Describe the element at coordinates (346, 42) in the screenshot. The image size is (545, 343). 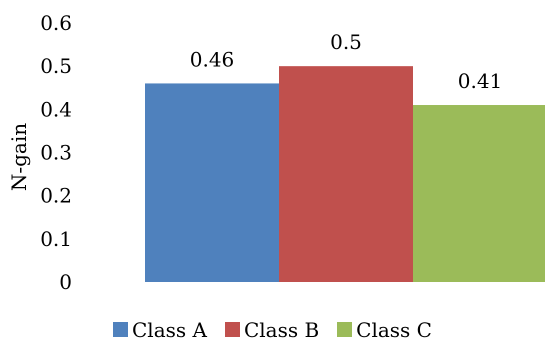
I see `data-label: 0.5` at that location.